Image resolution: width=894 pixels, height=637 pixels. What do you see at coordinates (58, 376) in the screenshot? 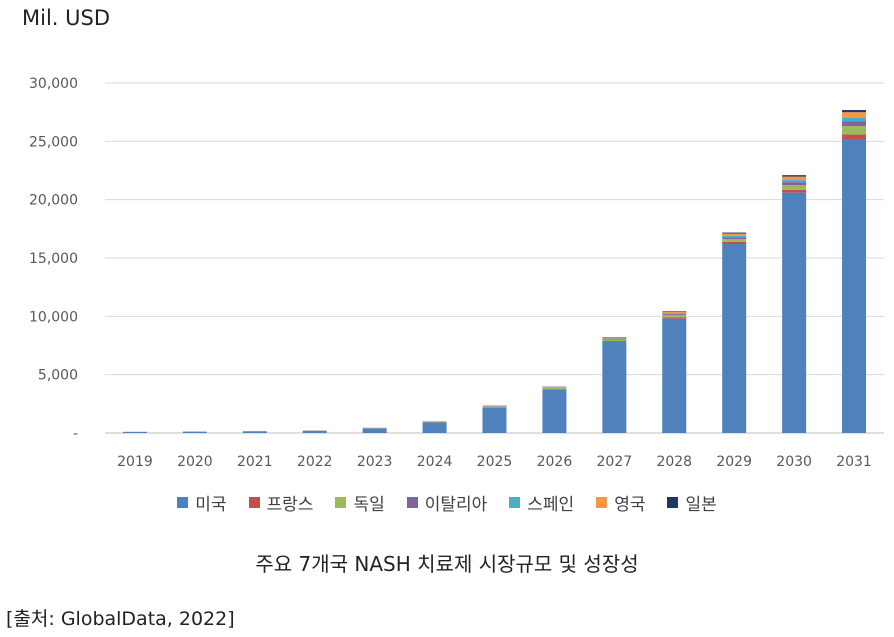
I see `y-tick-label: 5,000` at bounding box center [58, 376].